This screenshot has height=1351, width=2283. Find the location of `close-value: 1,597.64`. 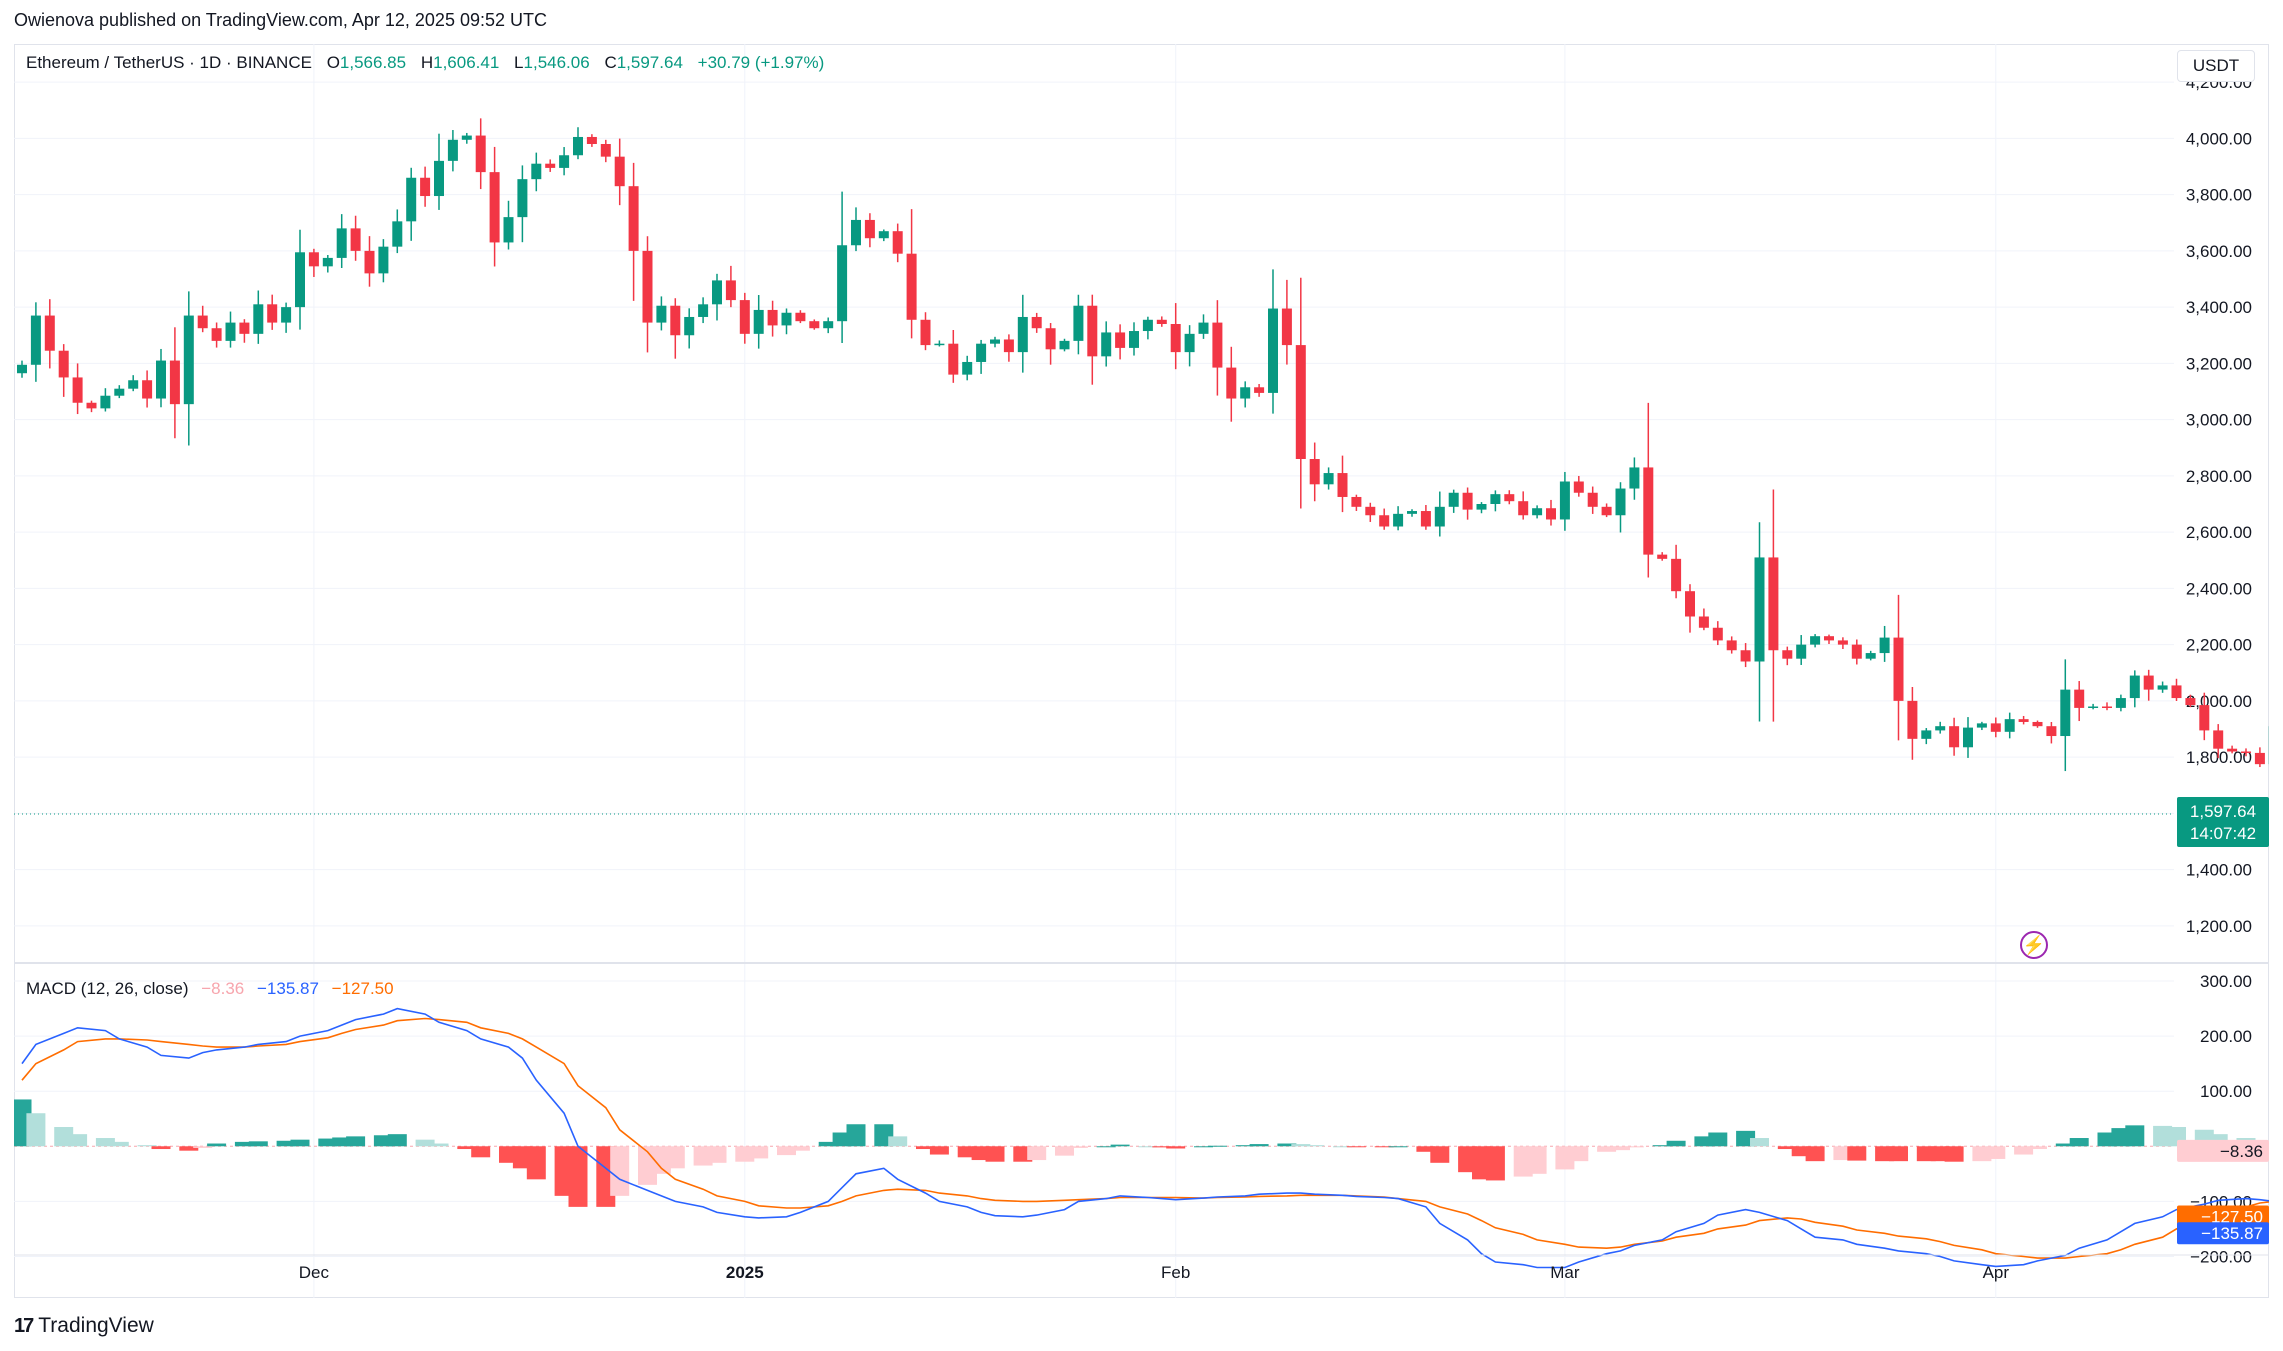

close-value: 1,597.64 is located at coordinates (649, 62).